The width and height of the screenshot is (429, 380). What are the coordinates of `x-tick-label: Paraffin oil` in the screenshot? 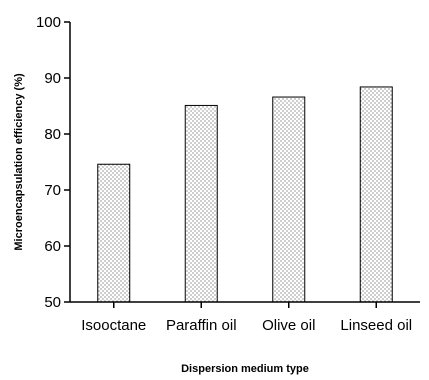 It's located at (201, 325).